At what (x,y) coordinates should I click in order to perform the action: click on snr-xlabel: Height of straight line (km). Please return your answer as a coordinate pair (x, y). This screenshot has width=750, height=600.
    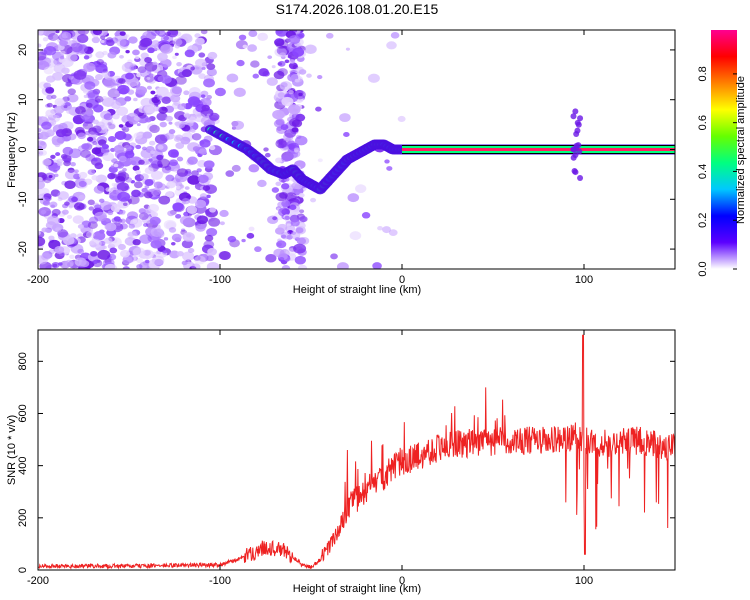
    Looking at the image, I should click on (357, 589).